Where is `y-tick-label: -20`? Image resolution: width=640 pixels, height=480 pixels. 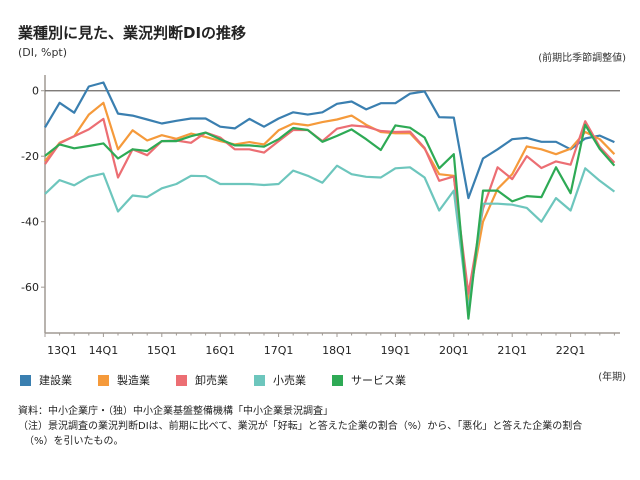
y-tick-label: -20 is located at coordinates (30, 156).